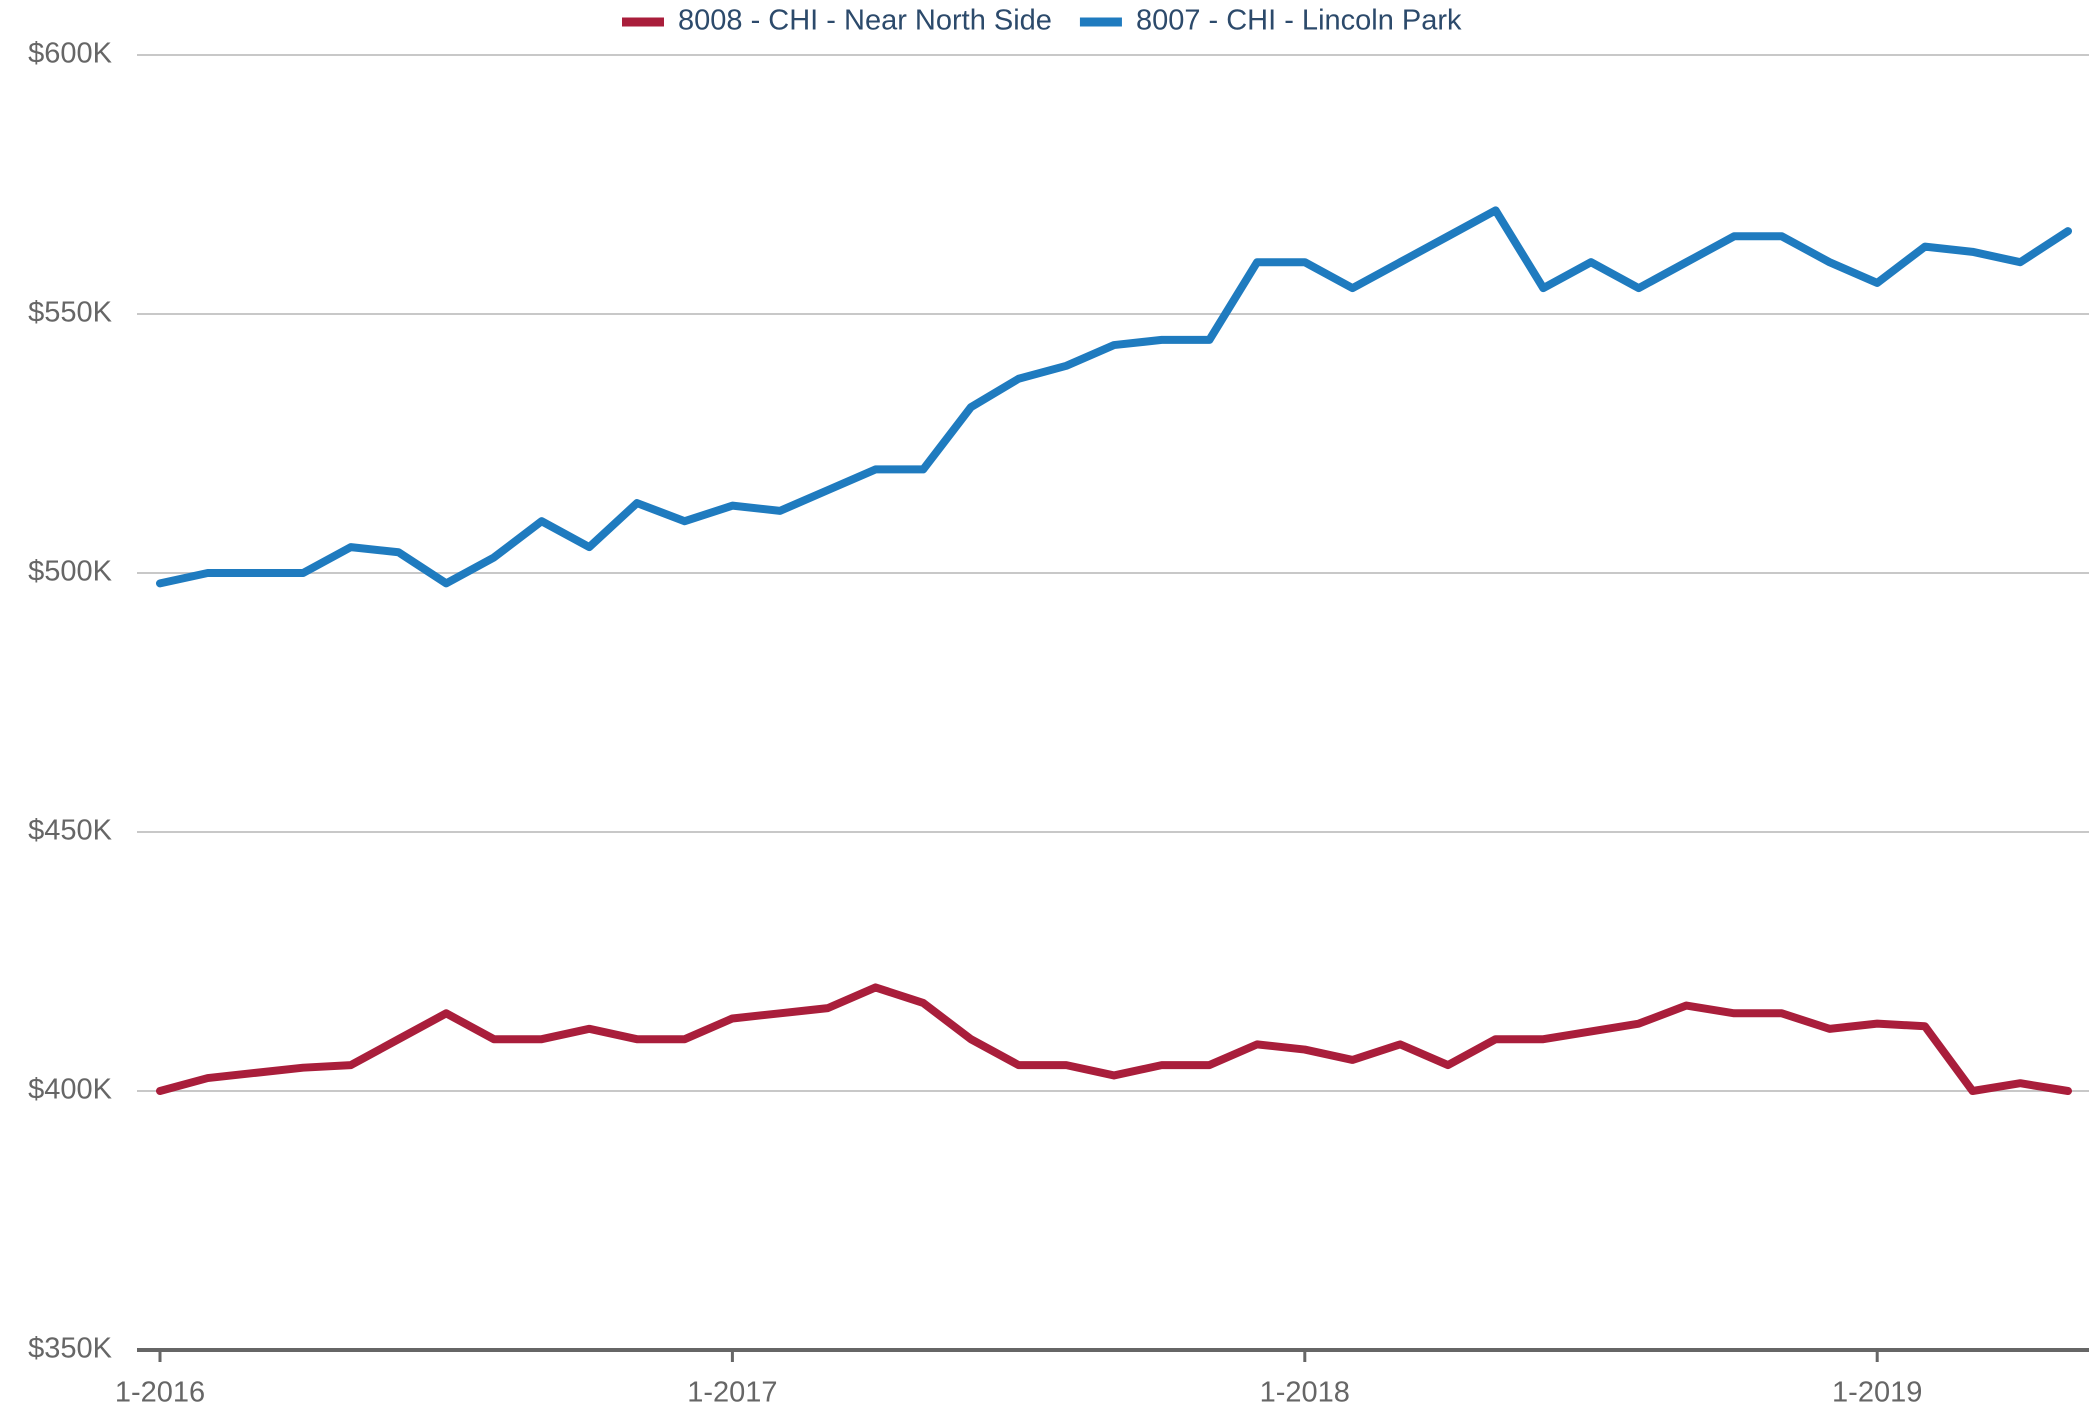  I want to click on y-tick-label: $550K, so click(70, 313).